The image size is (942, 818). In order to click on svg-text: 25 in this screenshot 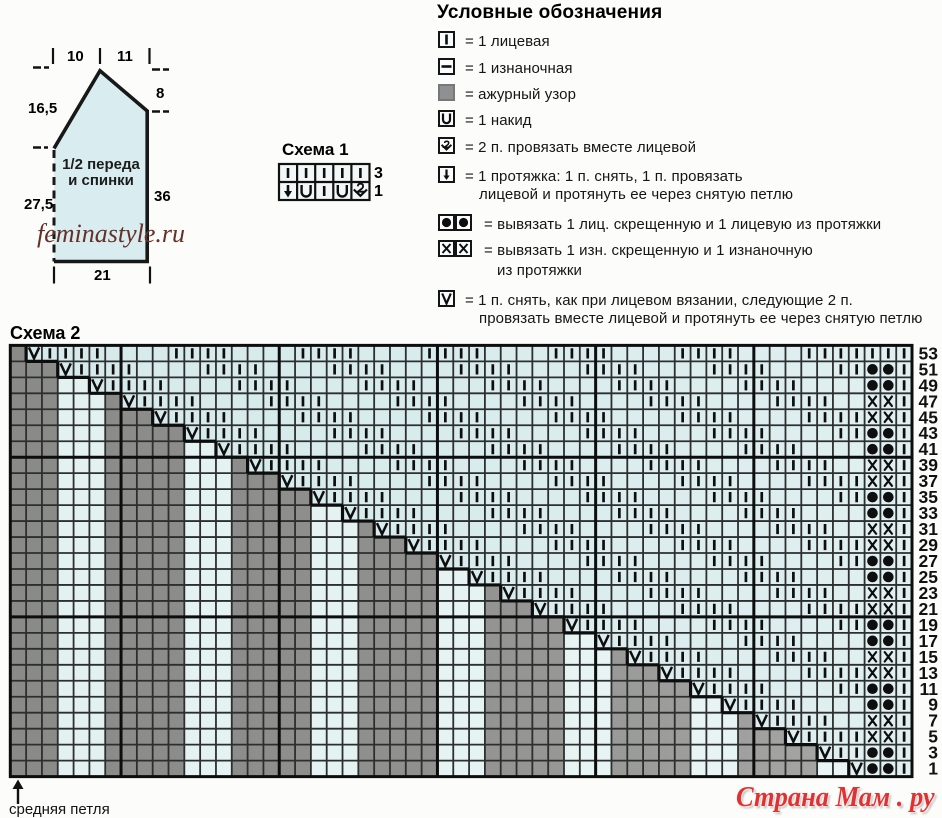, I will do `click(929, 577)`.